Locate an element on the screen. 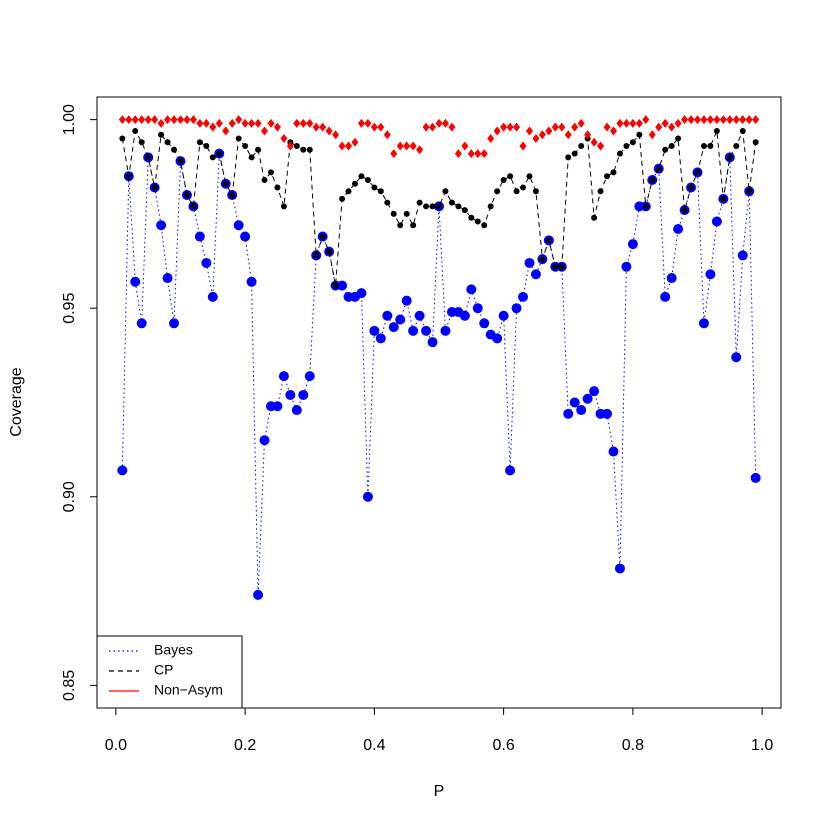 This screenshot has height=830, width=830. series-line is located at coordinates (439, 207).